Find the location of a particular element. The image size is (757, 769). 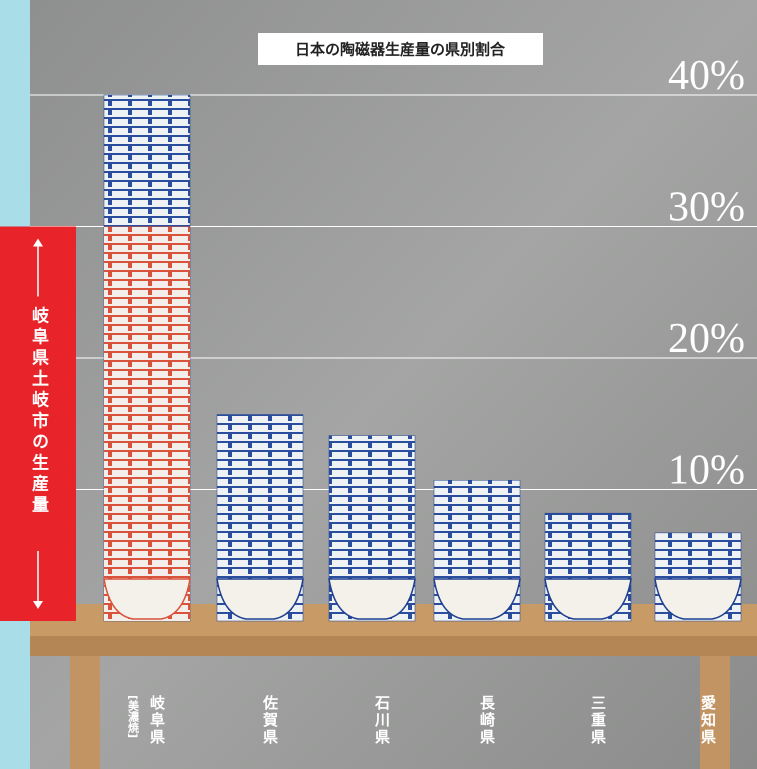

chart-title: 日本の陶磁器生産量の県別割合 is located at coordinates (400, 50).